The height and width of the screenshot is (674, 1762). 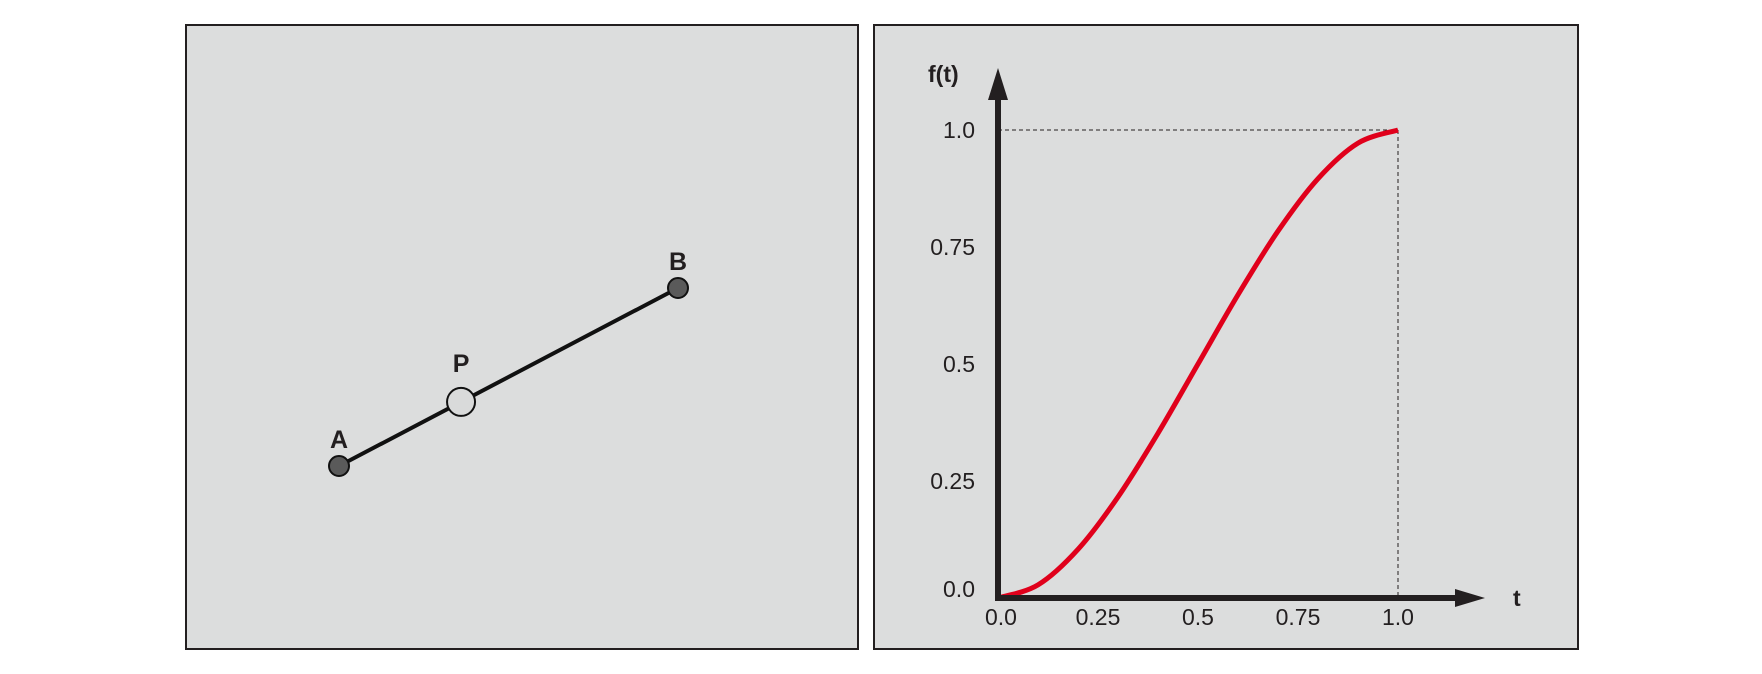 I want to click on point-a, so click(x=339, y=466).